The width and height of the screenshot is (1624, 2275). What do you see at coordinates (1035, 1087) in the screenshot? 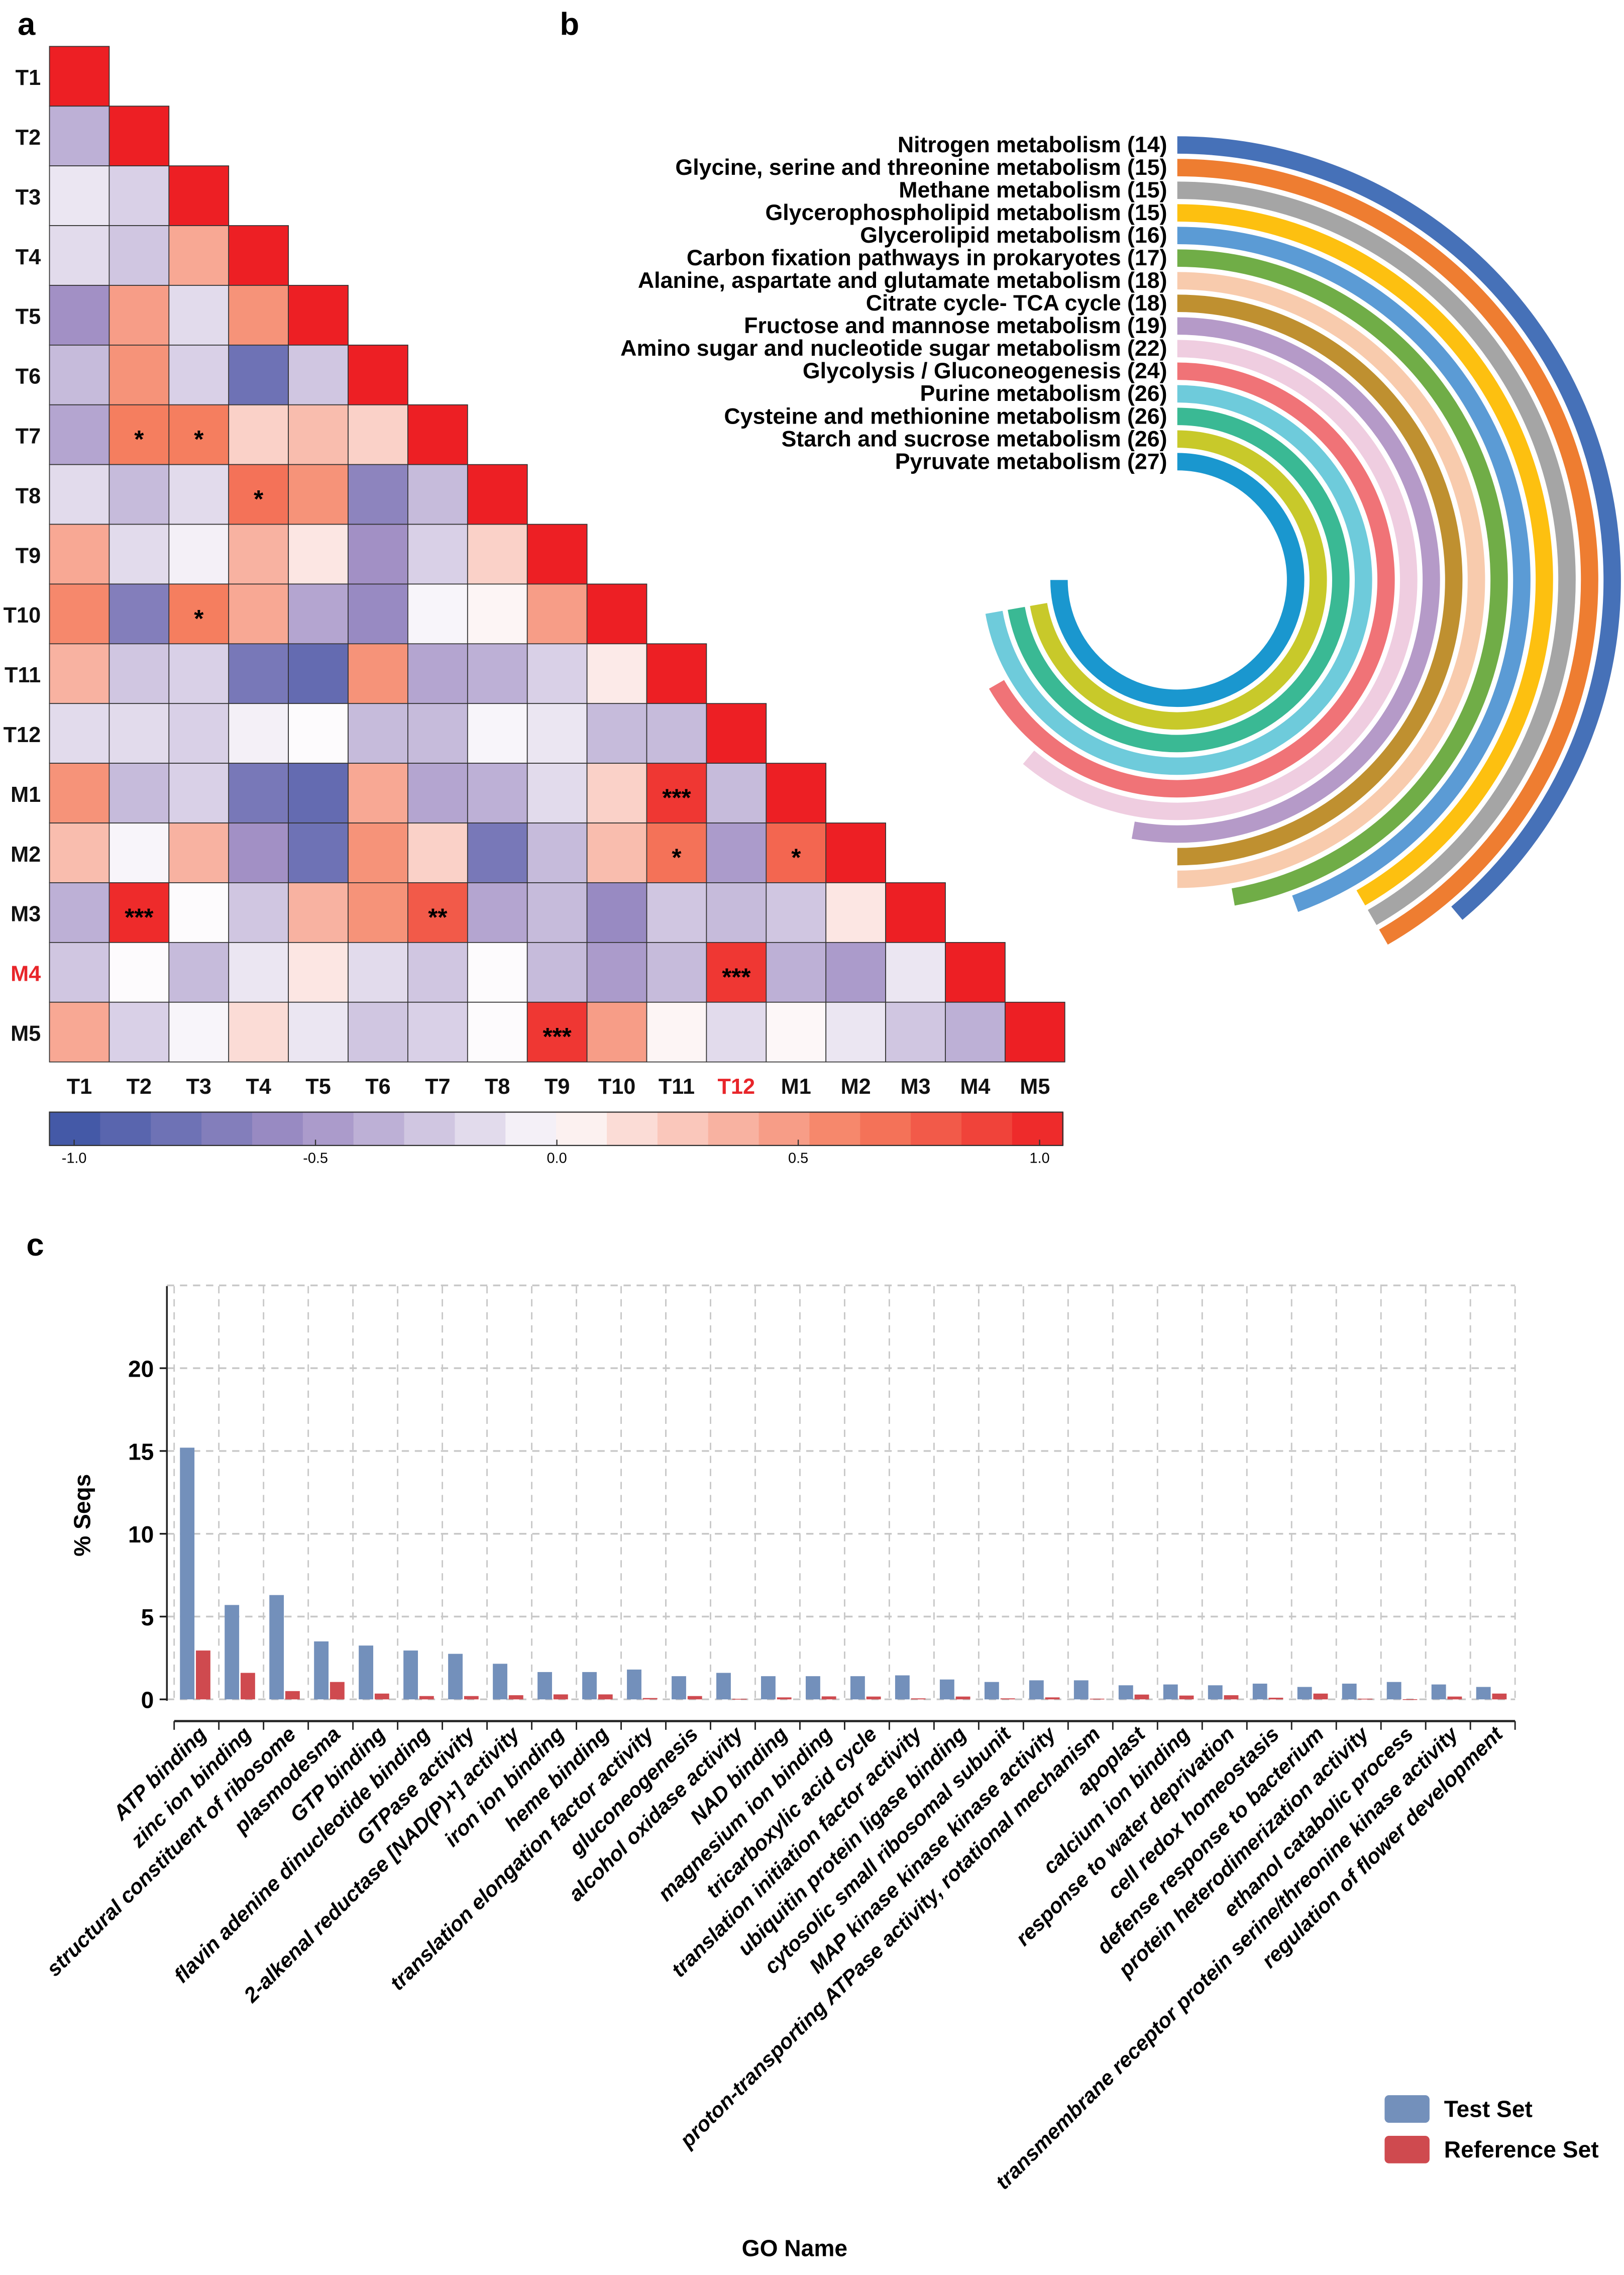
I see `column-label: M5` at bounding box center [1035, 1087].